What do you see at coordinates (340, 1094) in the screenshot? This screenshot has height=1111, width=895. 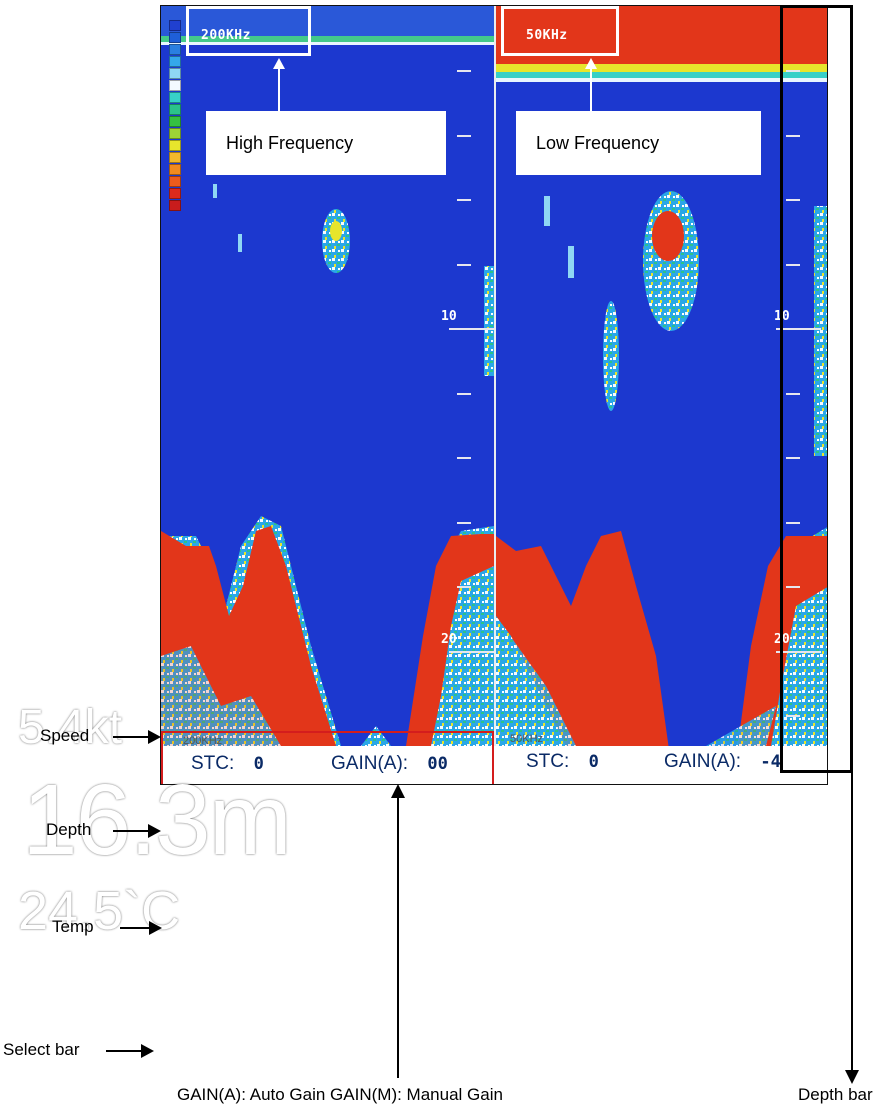 I see `gain-annotation: GAIN(A): Auto Gain GAIN(M): Manual Gain` at bounding box center [340, 1094].